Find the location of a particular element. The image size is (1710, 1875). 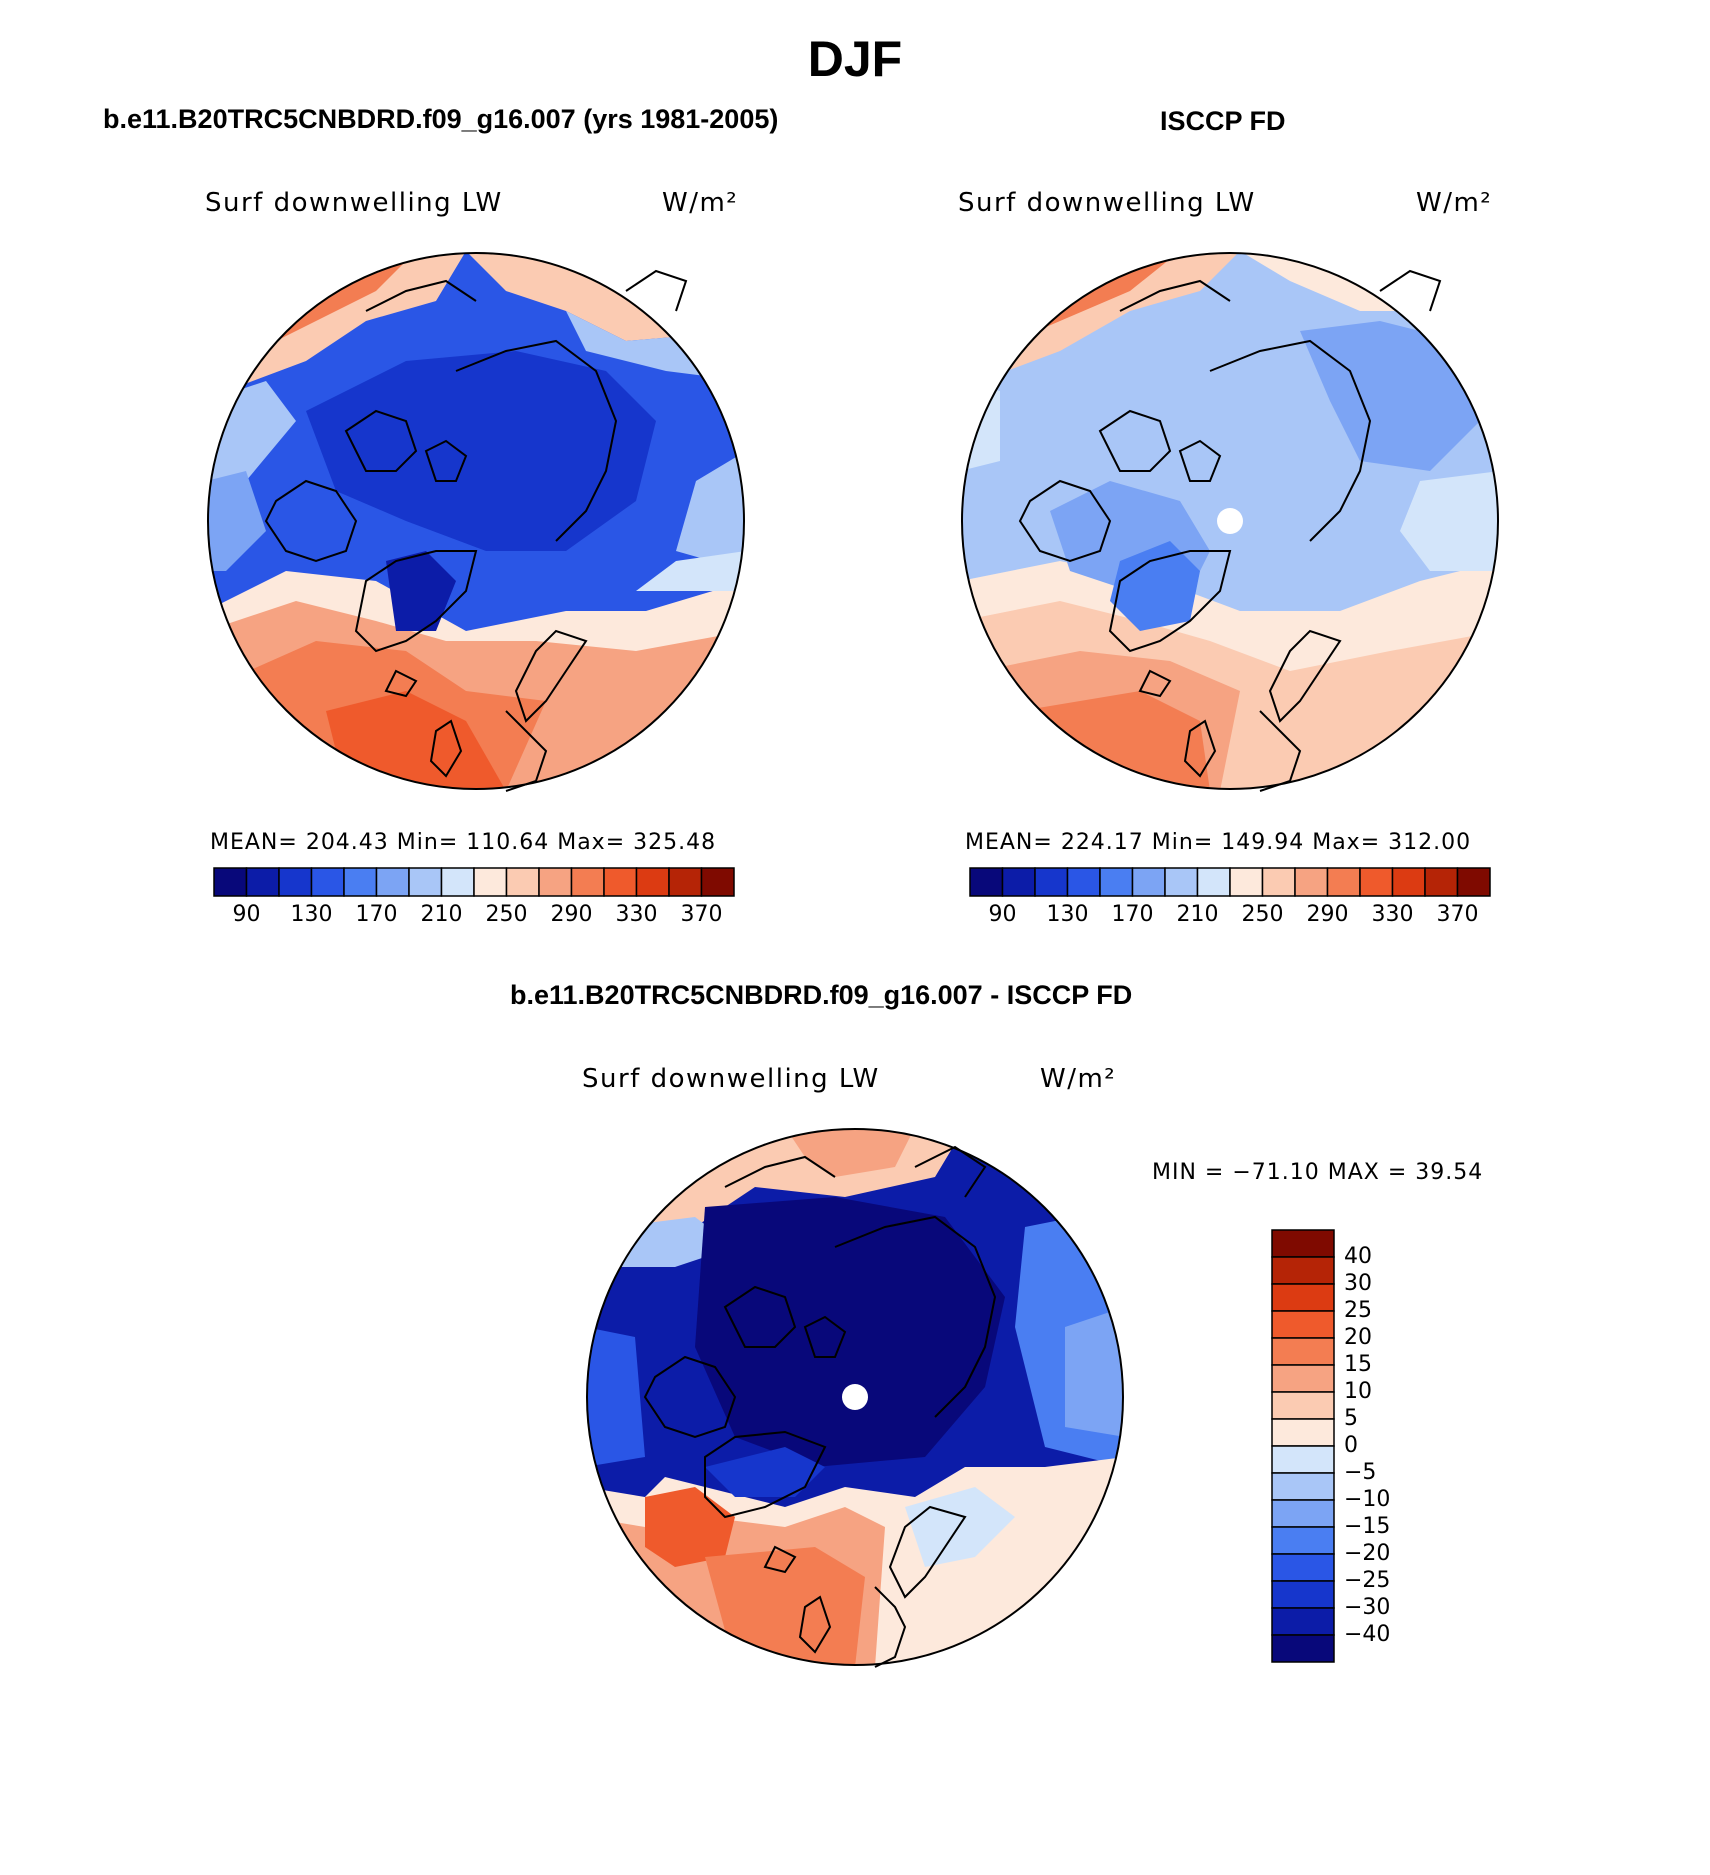

colorbar-tick-label: 30 is located at coordinates (1358, 1283).